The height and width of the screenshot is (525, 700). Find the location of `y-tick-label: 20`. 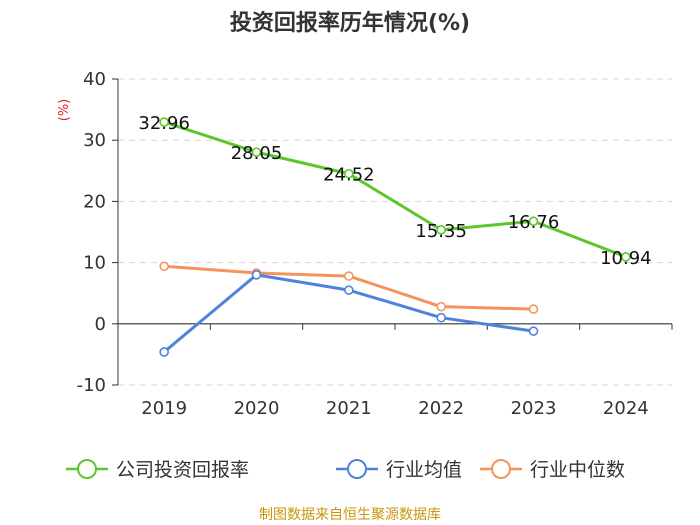

y-tick-label: 20 is located at coordinates (94, 201).